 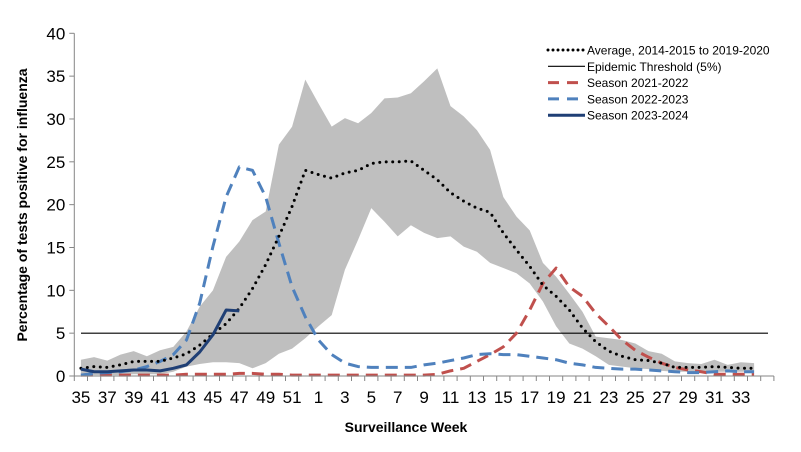 I want to click on legend-item: Season 2022-2023, so click(x=618, y=99).